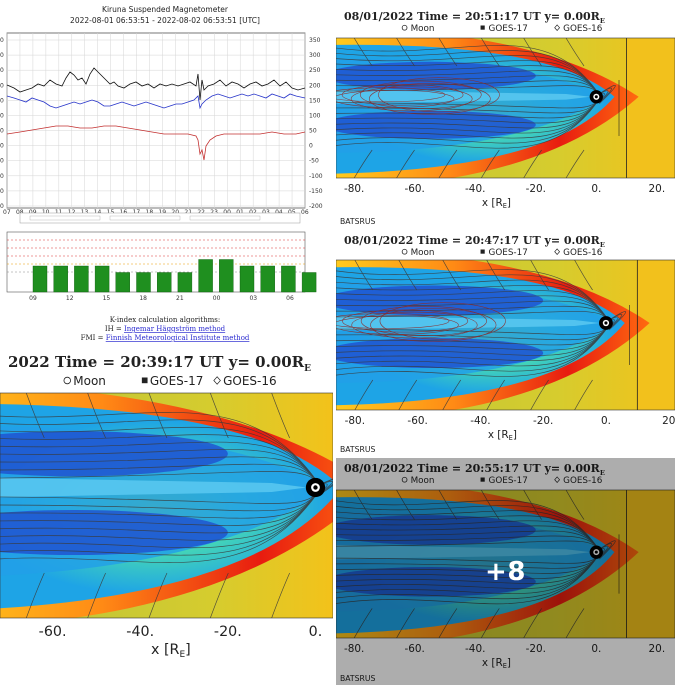  What do you see at coordinates (188, 212) in the screenshot?
I see `hour-tick-label: 21` at bounding box center [188, 212].